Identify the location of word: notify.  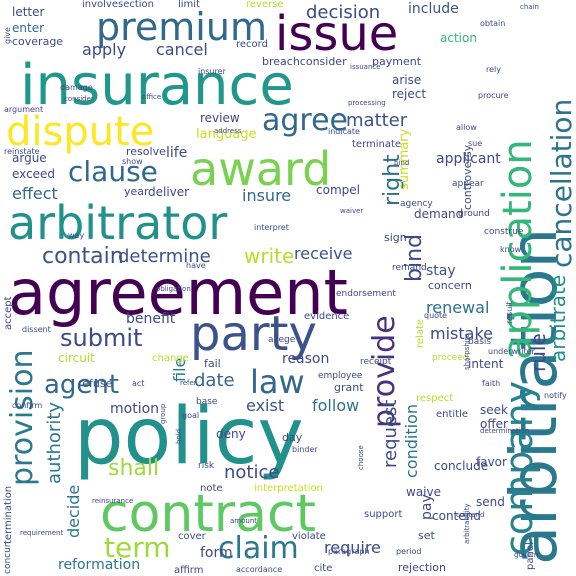
(555, 395).